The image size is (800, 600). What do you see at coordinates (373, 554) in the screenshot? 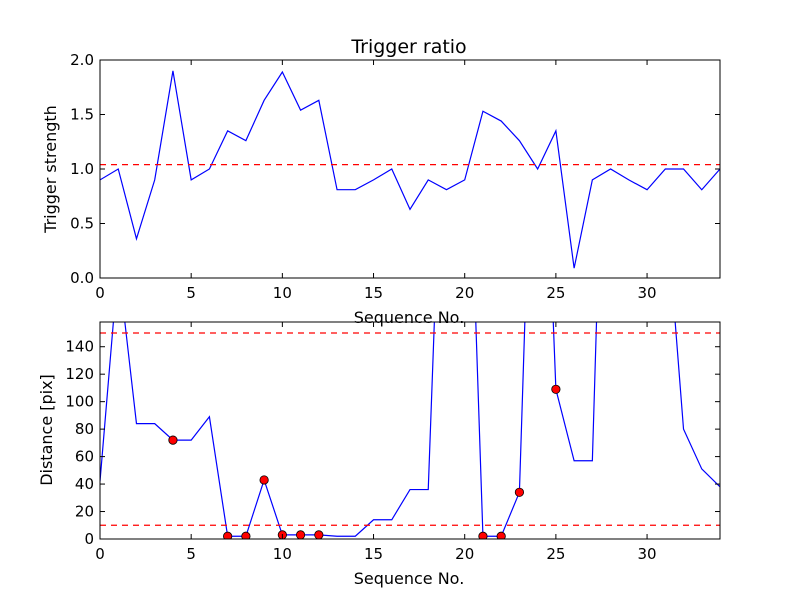
I see `bottom-x-tick-label: 15` at bounding box center [373, 554].